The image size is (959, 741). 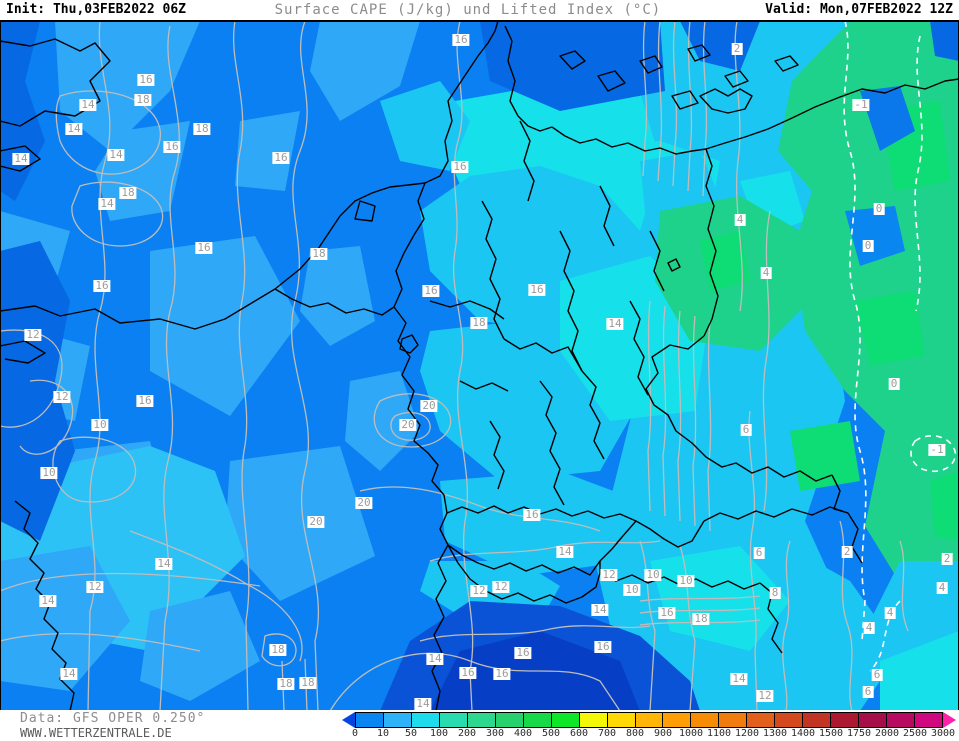 What do you see at coordinates (915, 733) in the screenshot?
I see `colorbar-tick: 2500` at bounding box center [915, 733].